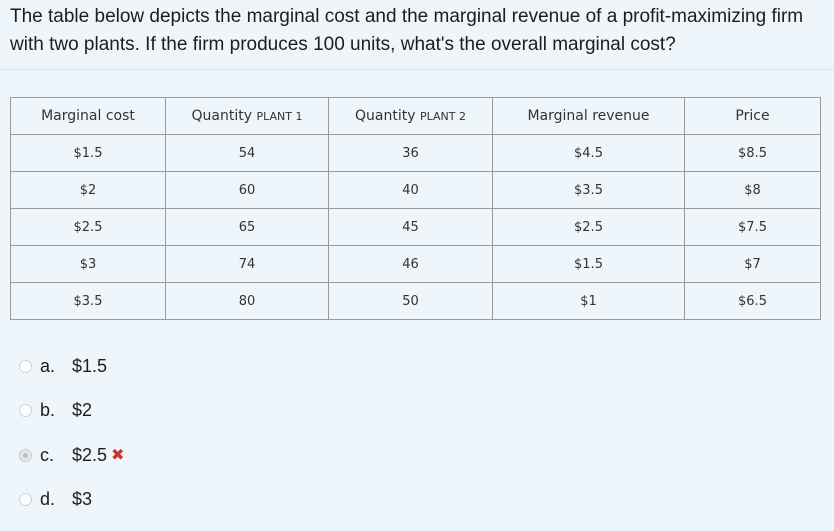 The image size is (834, 531). What do you see at coordinates (88, 264) in the screenshot?
I see `table-cell: $3` at bounding box center [88, 264].